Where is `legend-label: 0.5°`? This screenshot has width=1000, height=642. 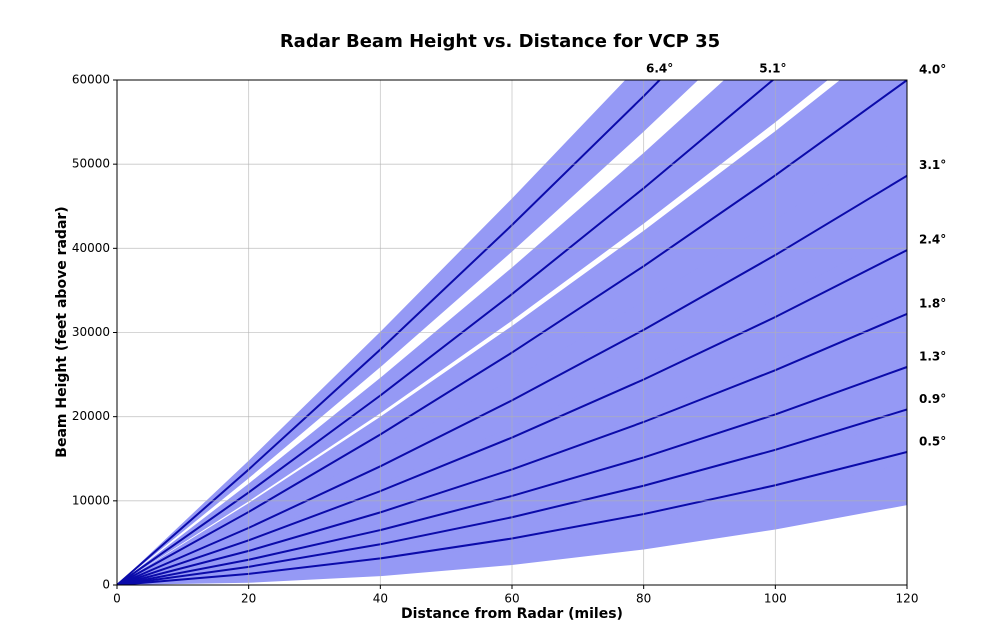 legend-label: 0.5° is located at coordinates (932, 441).